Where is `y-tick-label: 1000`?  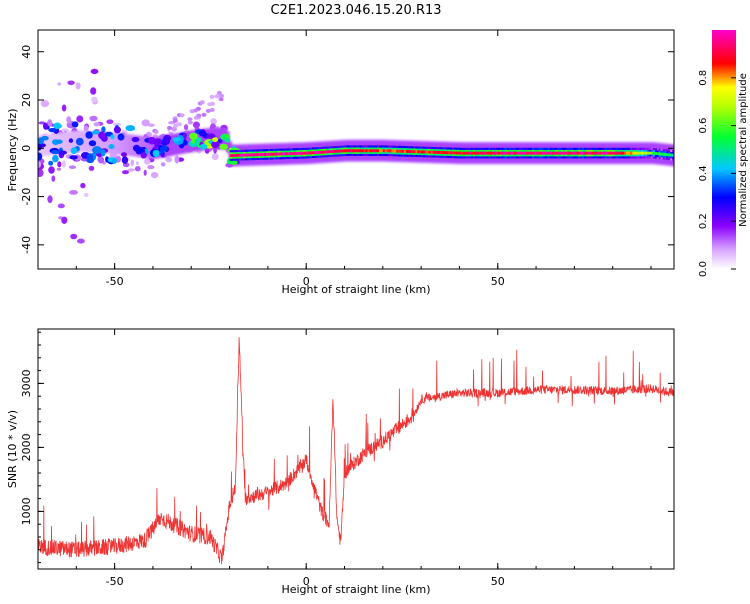 y-tick-label: 1000 is located at coordinates (26, 511).